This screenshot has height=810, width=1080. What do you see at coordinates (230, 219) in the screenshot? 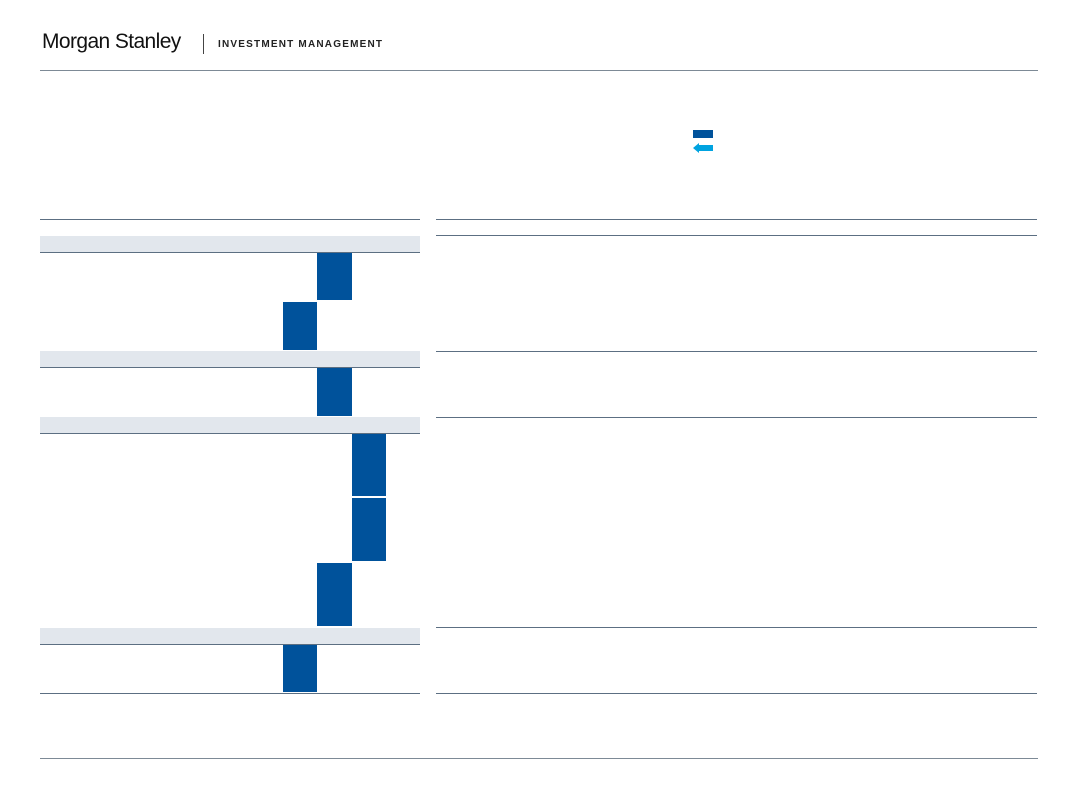
I see `table-top-rule-left` at bounding box center [230, 219].